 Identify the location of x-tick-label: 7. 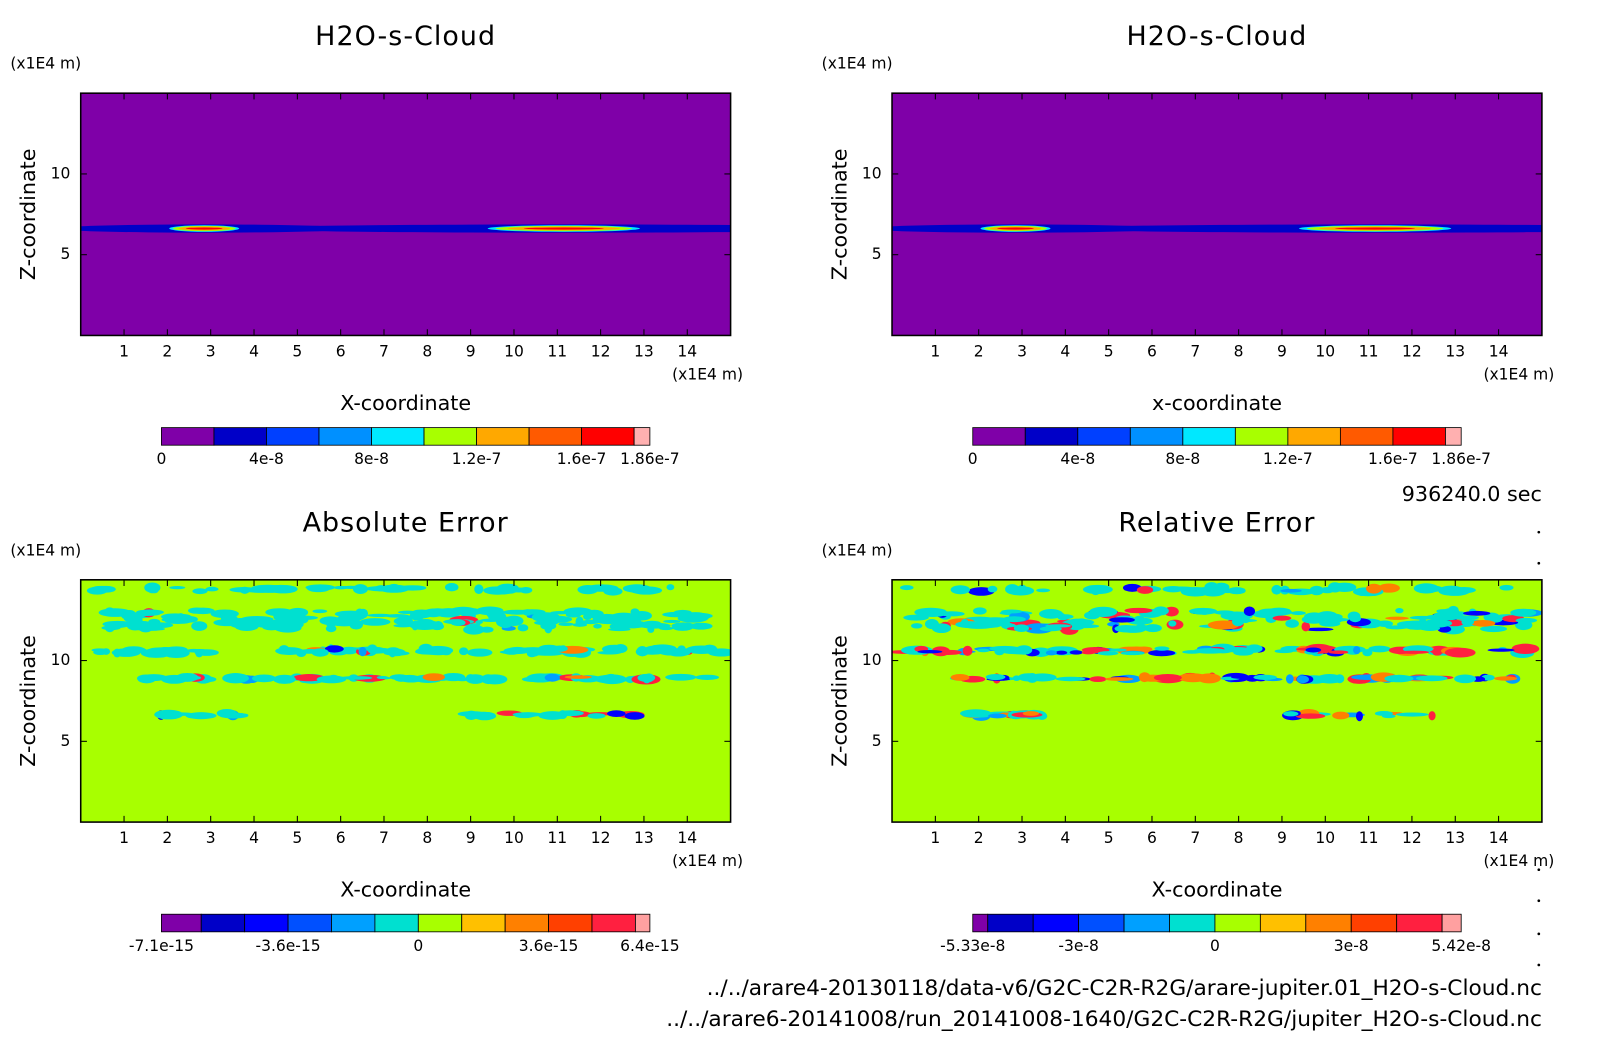
(1195, 352).